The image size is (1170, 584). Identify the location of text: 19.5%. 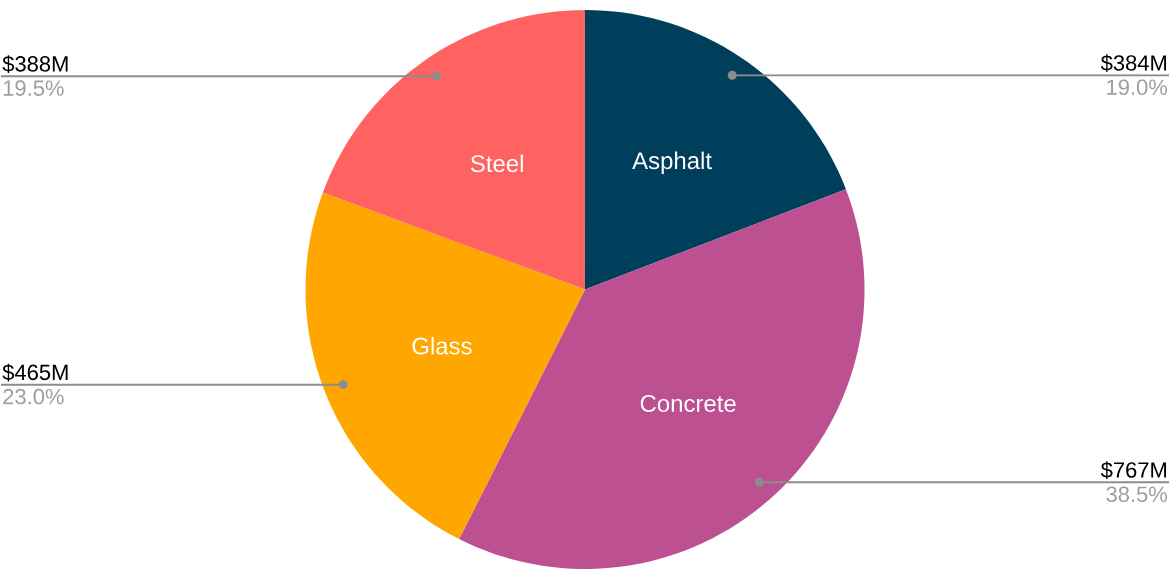
(33, 88).